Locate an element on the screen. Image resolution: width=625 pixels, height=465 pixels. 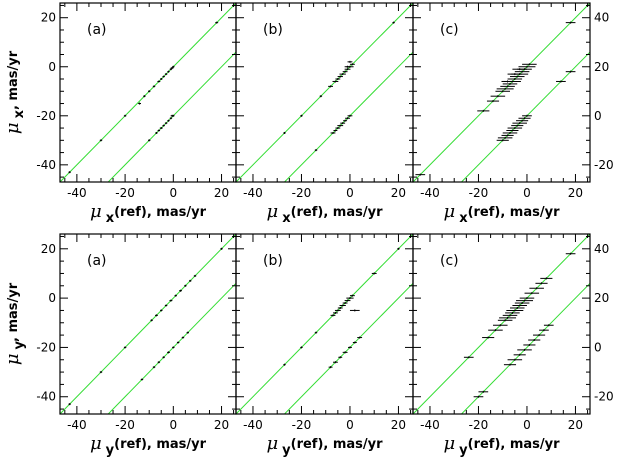
y-axis-title: μx, mas/yr is located at coordinates (14, 92).